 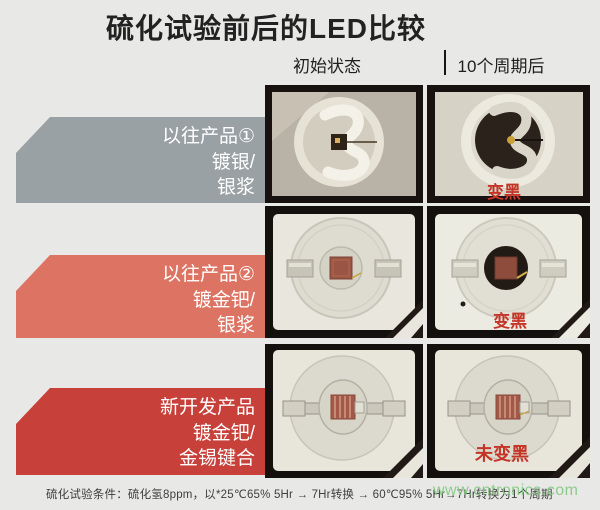 What do you see at coordinates (233, 162) in the screenshot?
I see `plating-type: 镀银/` at bounding box center [233, 162].